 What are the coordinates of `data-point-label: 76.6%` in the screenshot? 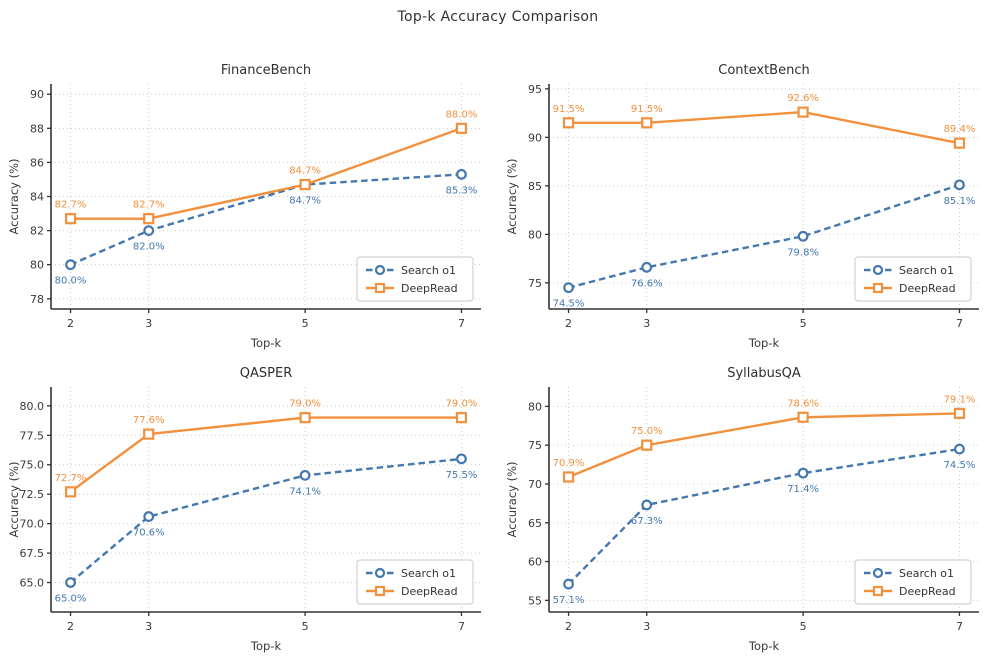 It's located at (647, 283).